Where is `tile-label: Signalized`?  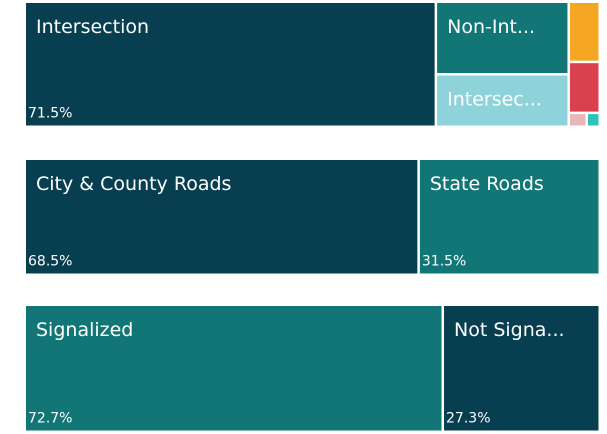
tile-label: Signalized is located at coordinates (84, 330).